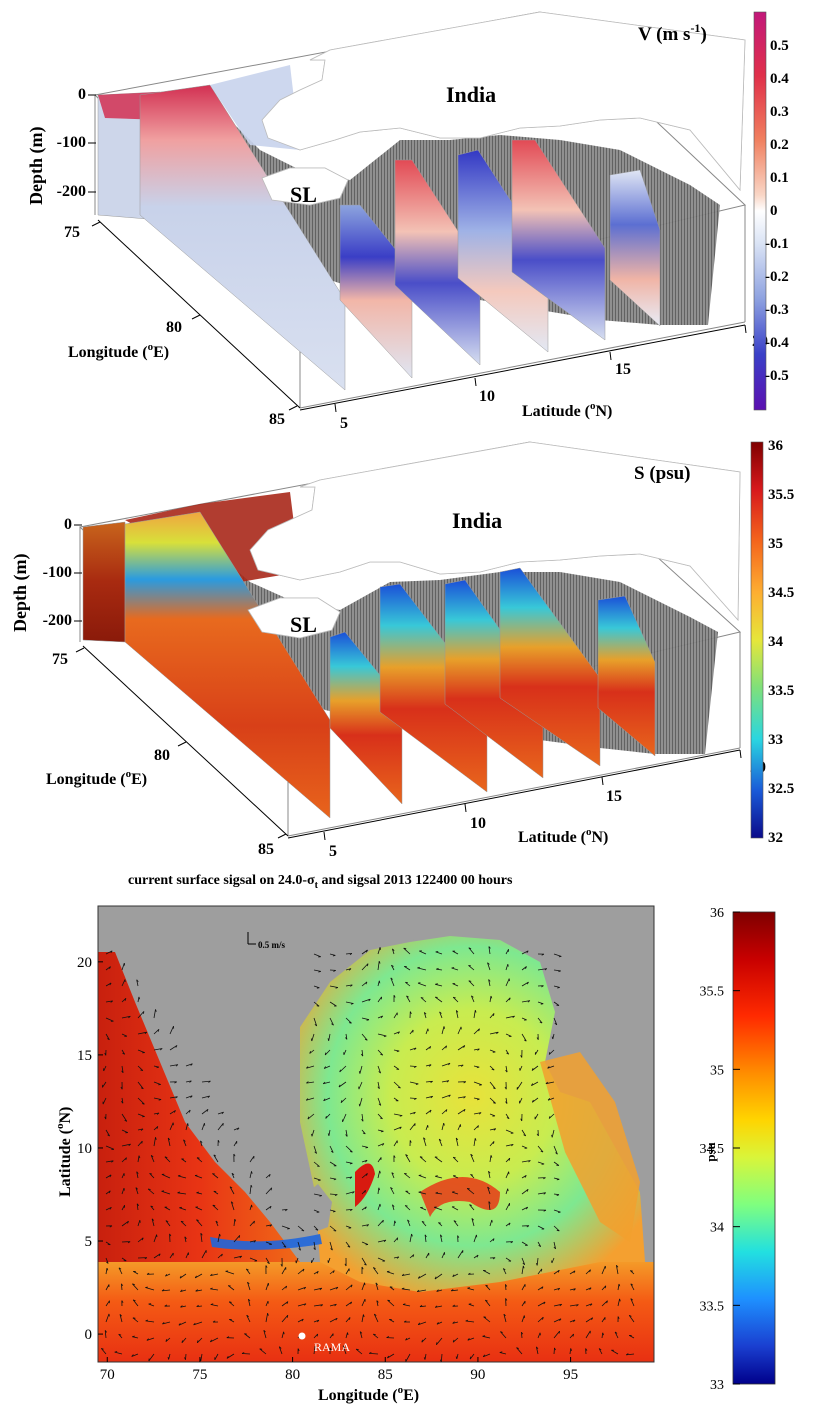 Image resolution: width=817 pixels, height=1412 pixels. I want to click on salinity-colorbar-ticks: 36 35.5 35 34.5 34 33.5 33 32.5 32, so click(781, 642).